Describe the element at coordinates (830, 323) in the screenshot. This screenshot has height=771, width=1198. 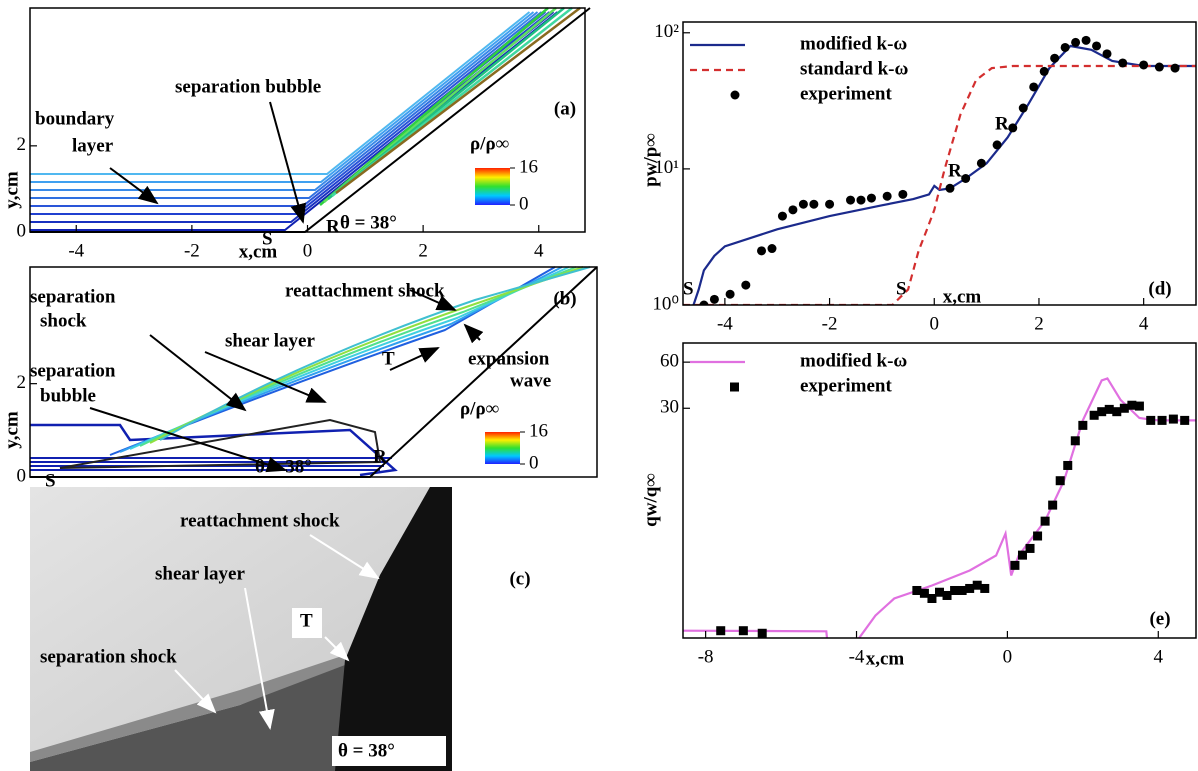
I see `x-tick-label: -2` at that location.